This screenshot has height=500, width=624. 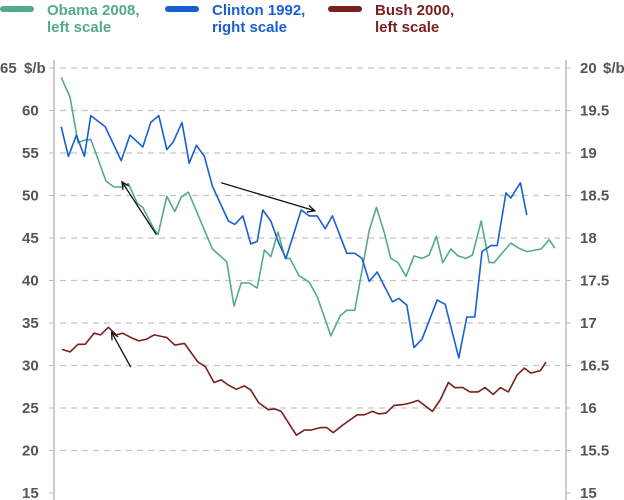 I want to click on left-tick-label: 30, so click(x=30, y=366).